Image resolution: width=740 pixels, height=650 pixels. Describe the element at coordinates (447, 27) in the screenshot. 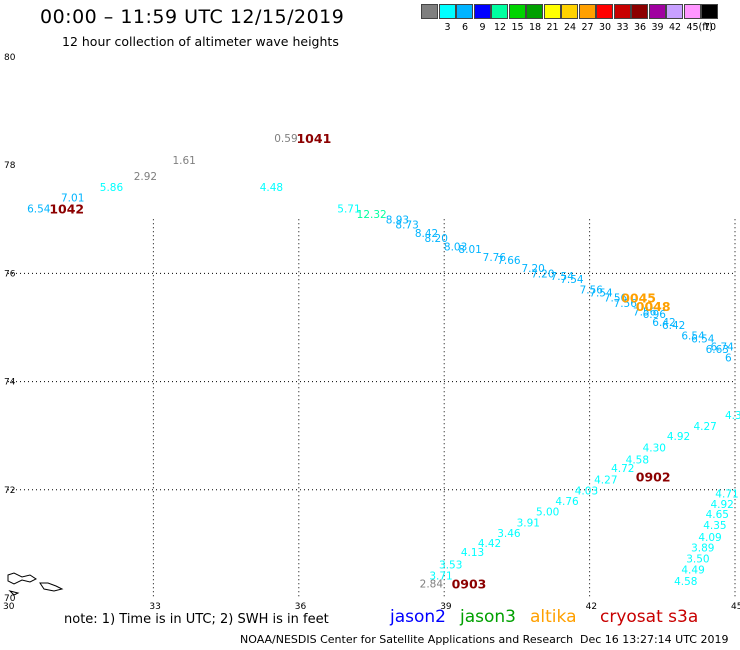

I see `legend-label: 3` at that location.